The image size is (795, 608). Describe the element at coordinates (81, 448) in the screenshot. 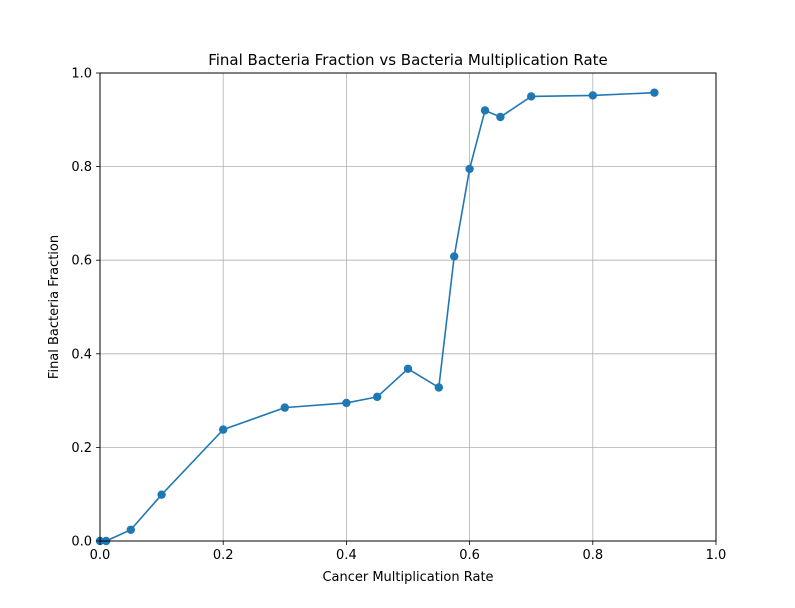

I see `y-tick-label: 0.2` at that location.